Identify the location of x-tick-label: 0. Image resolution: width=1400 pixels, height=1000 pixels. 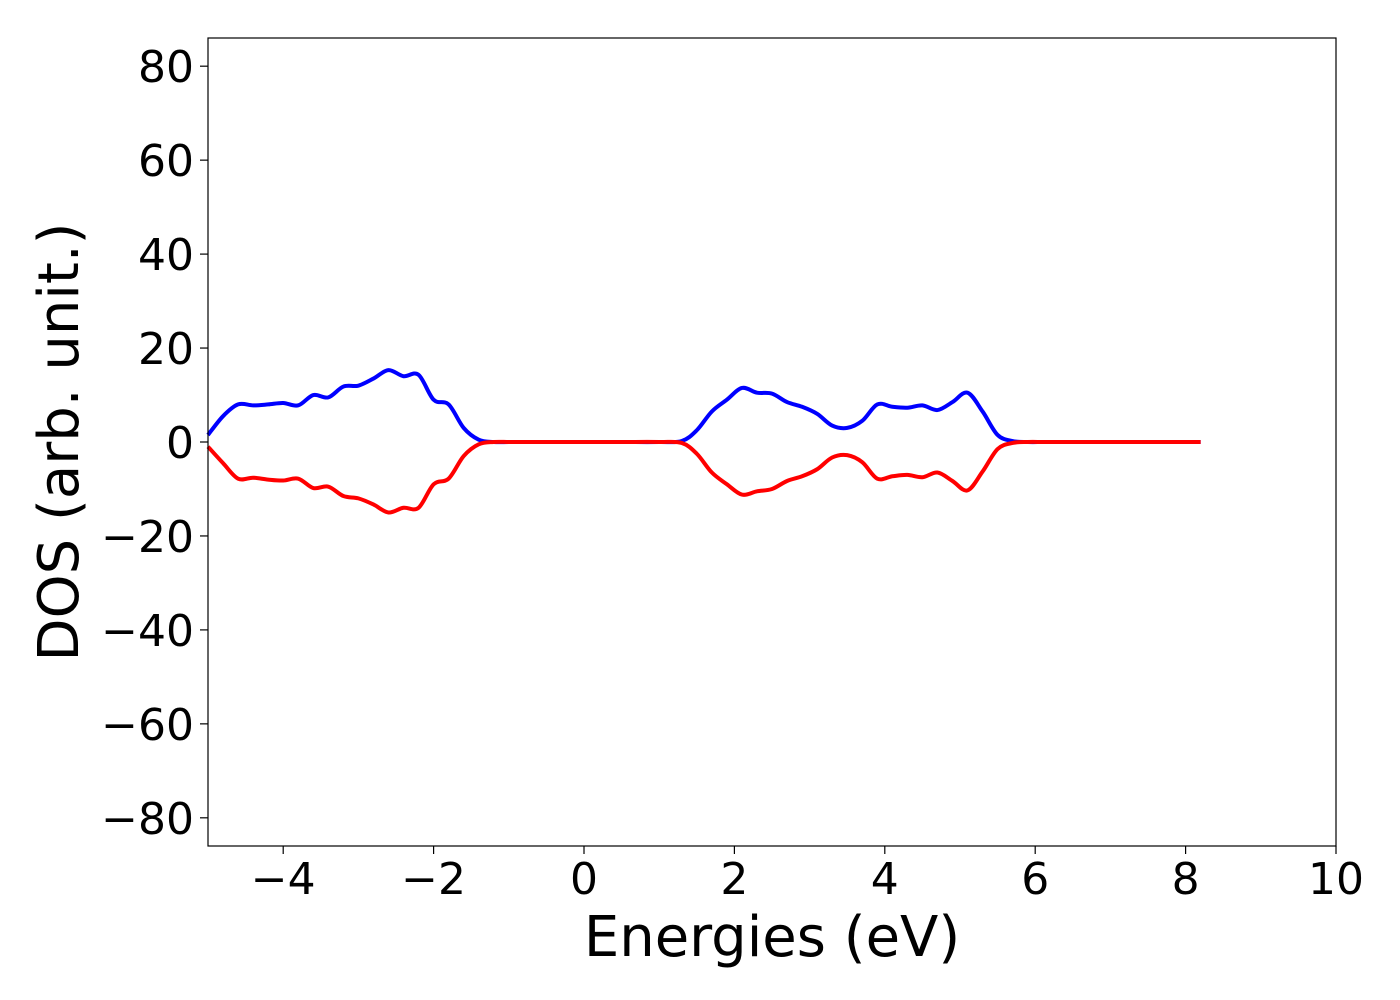
(584, 879).